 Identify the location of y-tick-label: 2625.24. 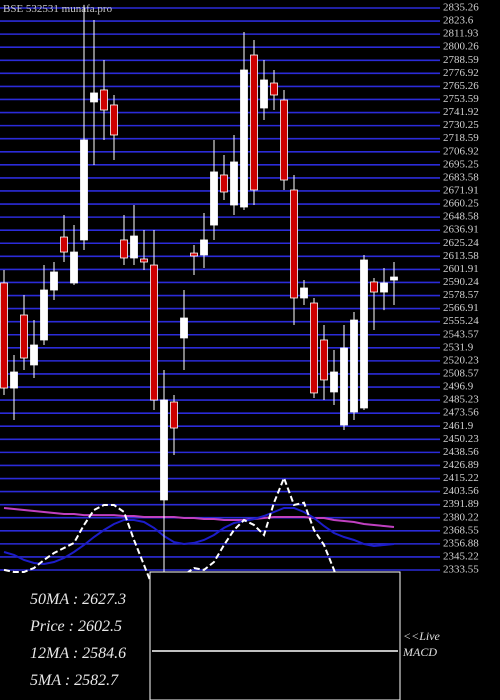
(461, 243).